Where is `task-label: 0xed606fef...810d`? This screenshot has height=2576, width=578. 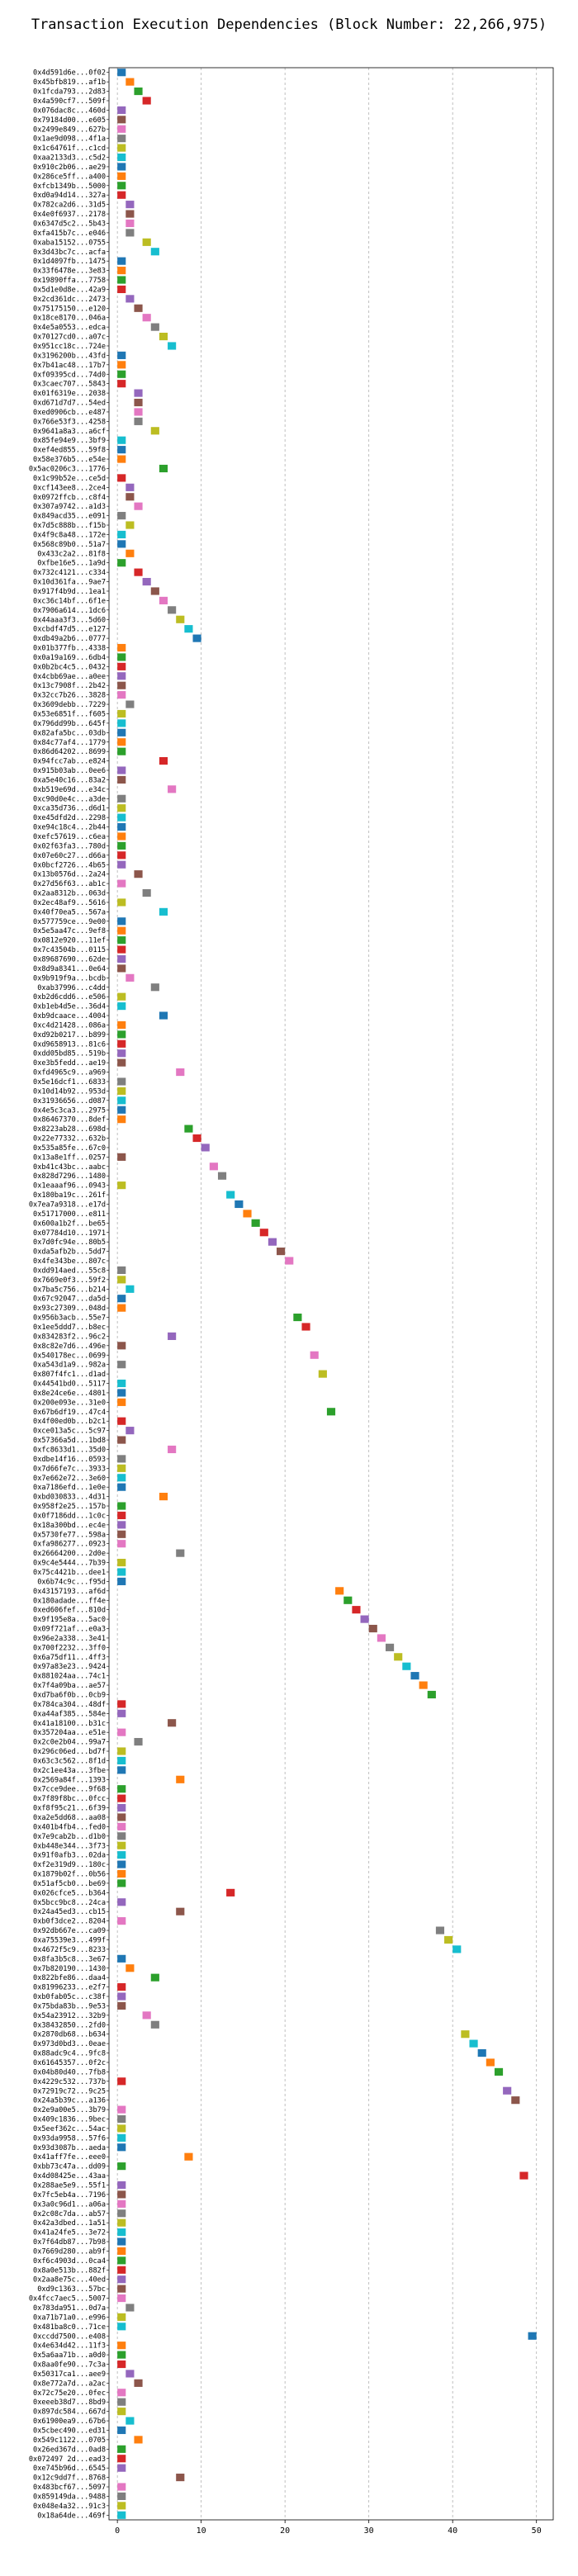
task-label: 0xed606fef...810d is located at coordinates (69, 1611).